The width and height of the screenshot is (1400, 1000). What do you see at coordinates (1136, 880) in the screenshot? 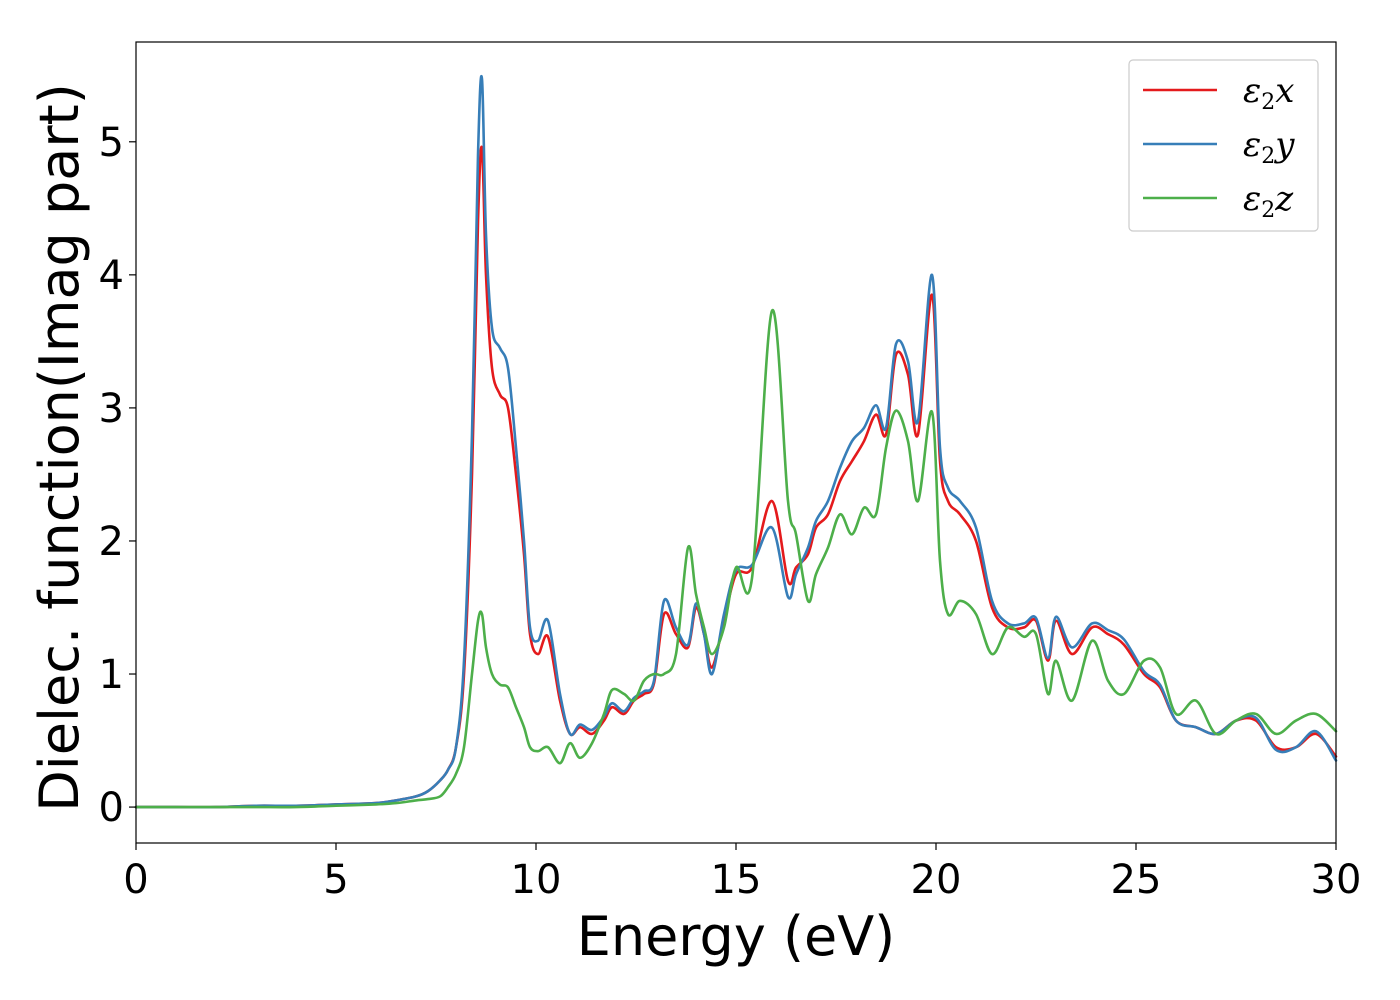
I see `x-tick-label: 25` at bounding box center [1136, 880].